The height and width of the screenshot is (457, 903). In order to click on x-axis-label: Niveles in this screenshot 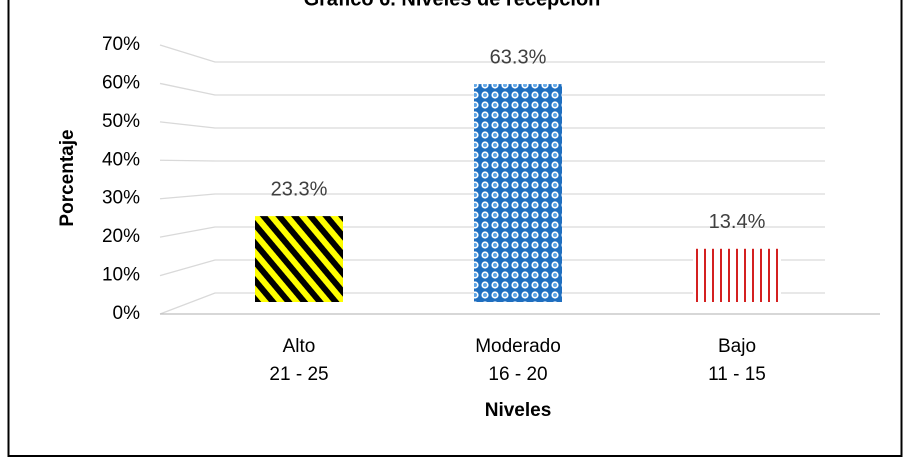, I will do `click(518, 410)`.